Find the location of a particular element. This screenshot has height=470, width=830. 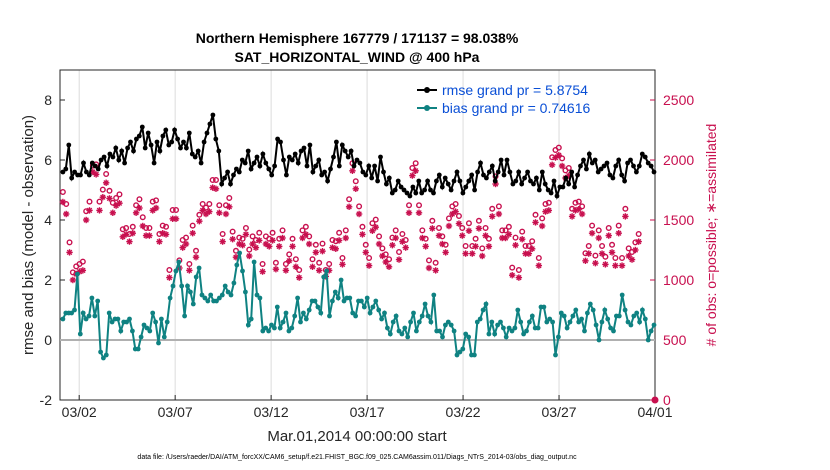

x-tick-label: 03/12 is located at coordinates (271, 412).